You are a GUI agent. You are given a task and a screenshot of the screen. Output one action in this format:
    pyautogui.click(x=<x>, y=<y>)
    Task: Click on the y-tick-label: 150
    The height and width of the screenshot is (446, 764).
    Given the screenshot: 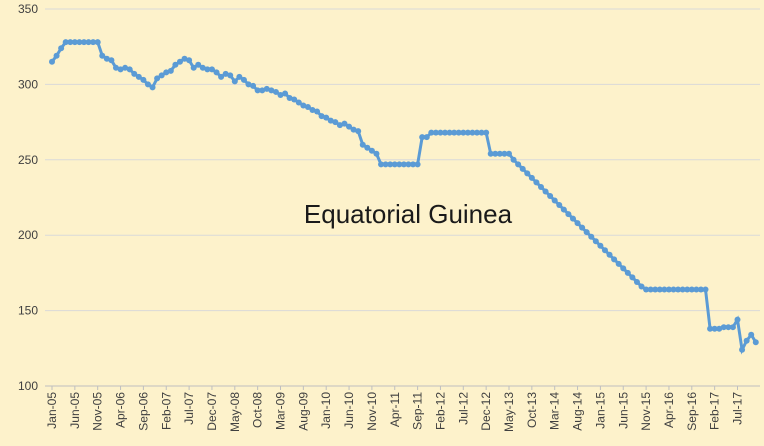 What is the action you would take?
    pyautogui.click(x=28, y=311)
    